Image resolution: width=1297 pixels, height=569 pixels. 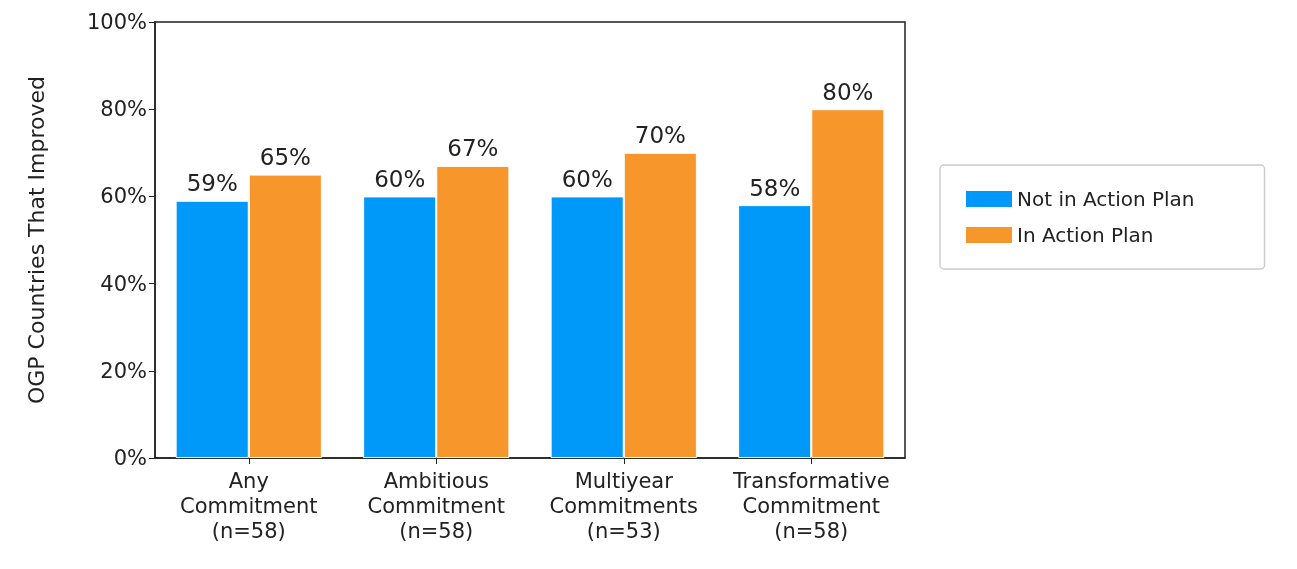 I want to click on data-label: 80%, so click(x=848, y=91).